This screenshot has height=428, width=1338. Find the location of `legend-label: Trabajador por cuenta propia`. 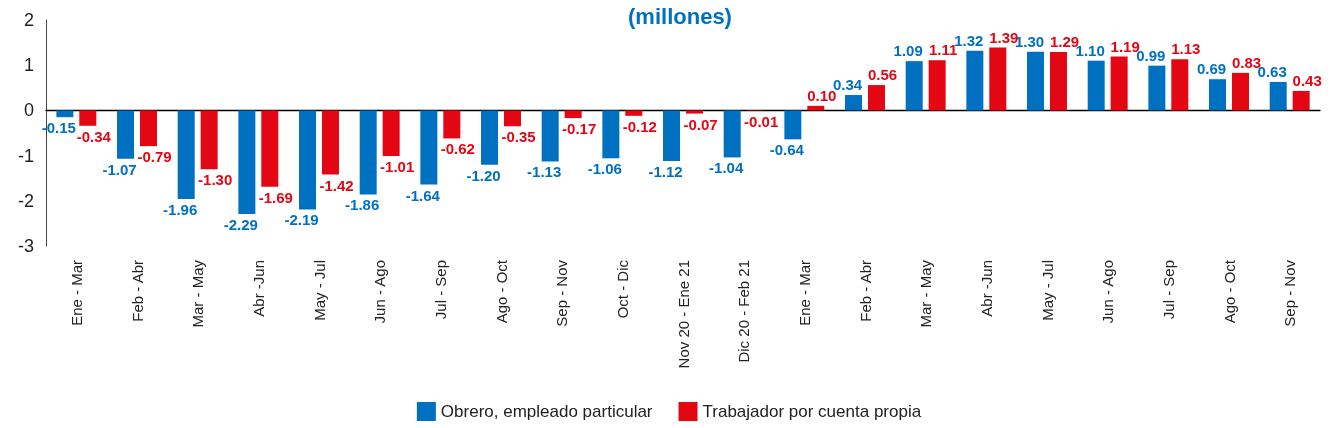

legend-label: Trabajador por cuenta propia is located at coordinates (812, 411).